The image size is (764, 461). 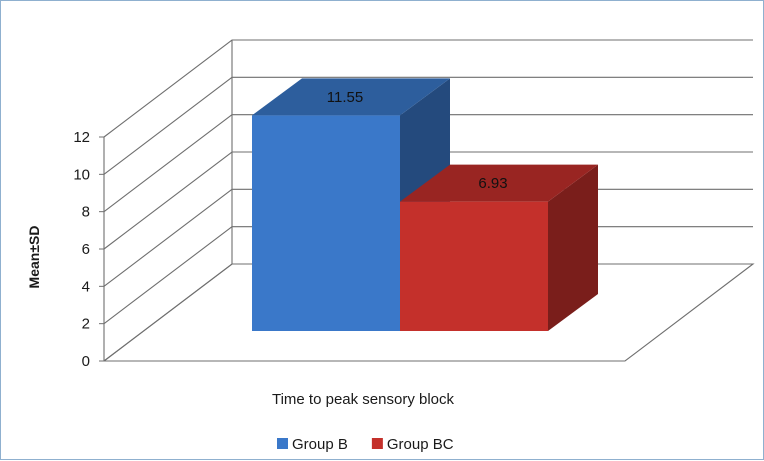 I want to click on bar-group-bc, so click(x=499, y=247).